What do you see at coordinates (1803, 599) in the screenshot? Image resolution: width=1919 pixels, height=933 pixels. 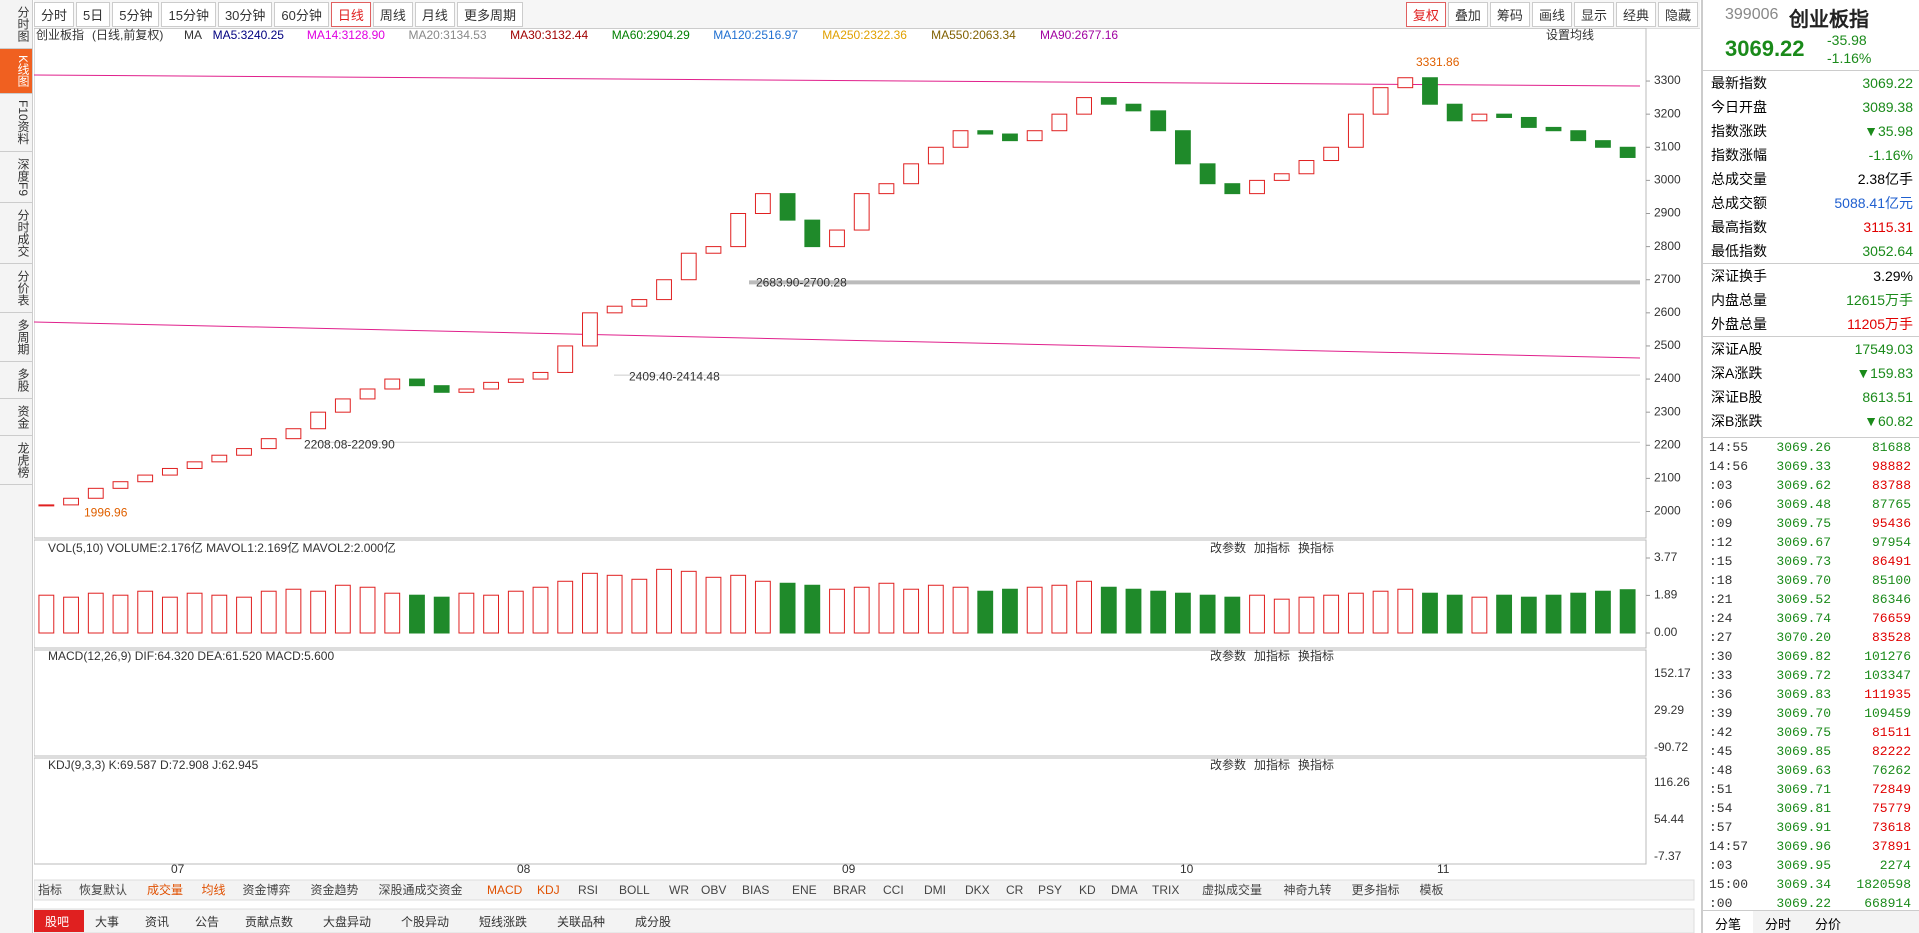 I see `tick-price: 3069.52` at bounding box center [1803, 599].